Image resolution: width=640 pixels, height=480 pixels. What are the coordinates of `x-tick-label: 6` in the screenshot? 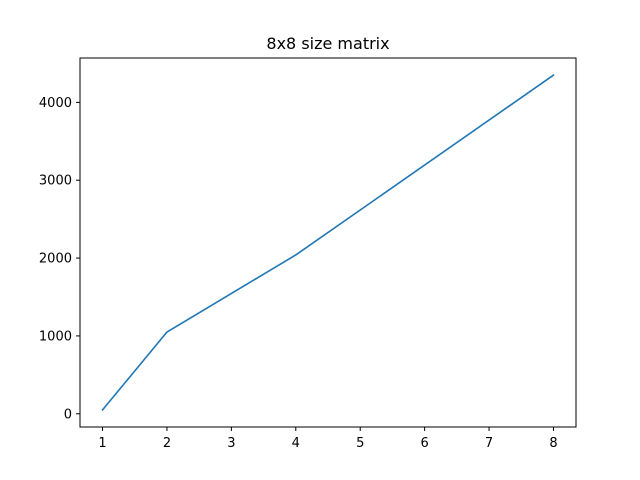 It's located at (424, 443).